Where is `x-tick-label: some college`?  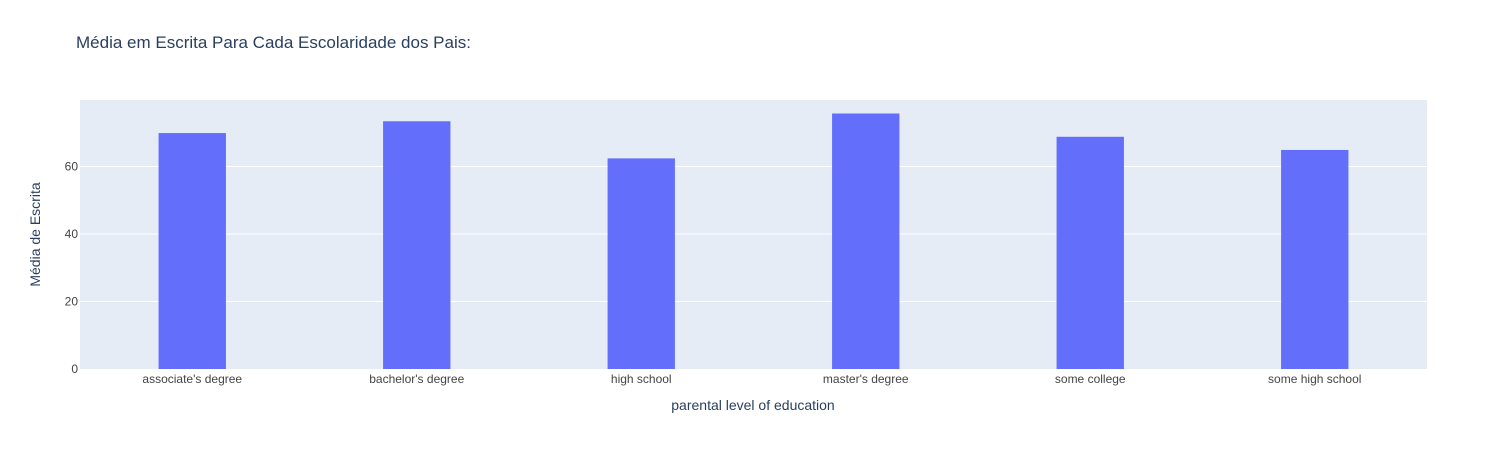
x-tick-label: some college is located at coordinates (1090, 379).